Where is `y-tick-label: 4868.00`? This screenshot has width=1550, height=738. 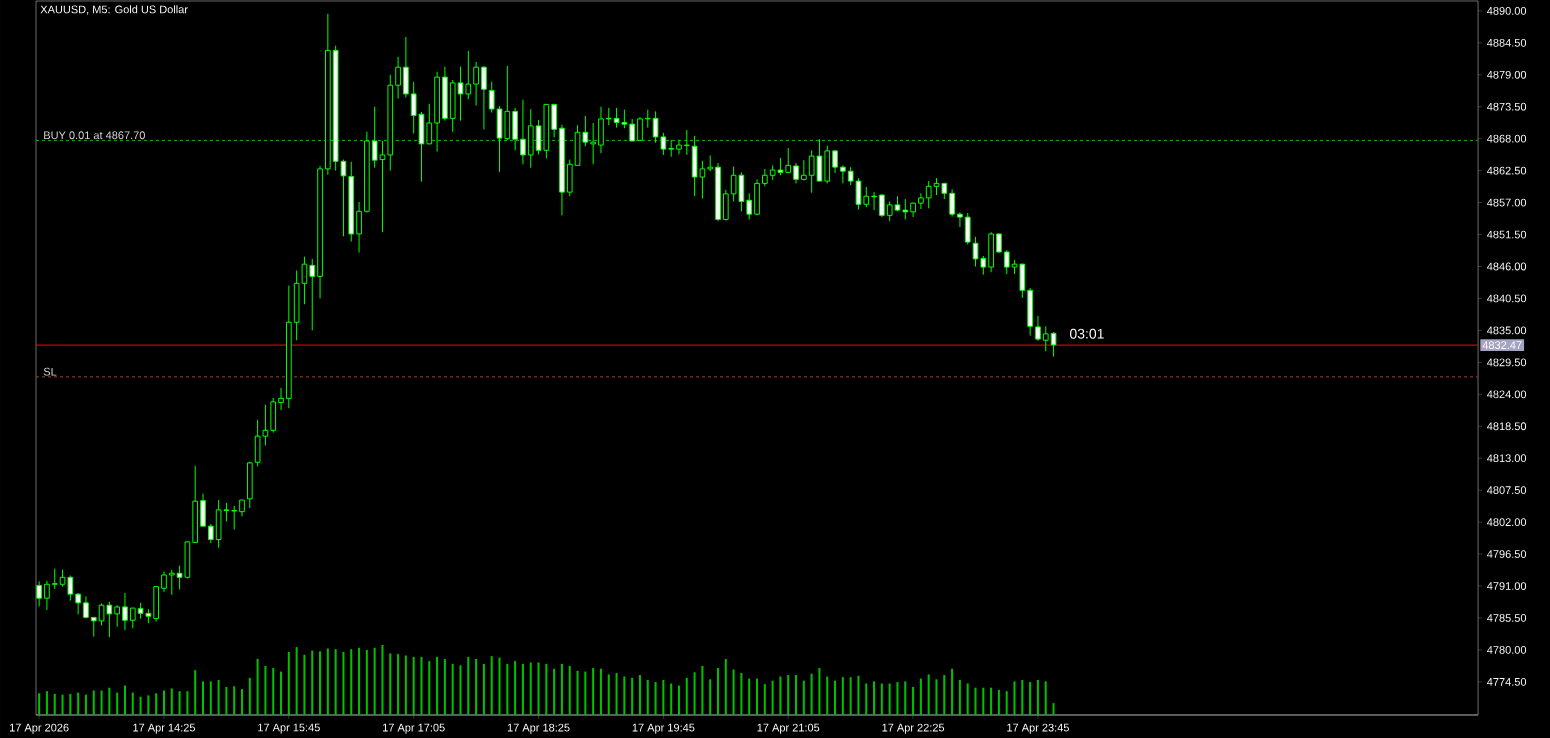
y-tick-label: 4868.00 is located at coordinates (1507, 138).